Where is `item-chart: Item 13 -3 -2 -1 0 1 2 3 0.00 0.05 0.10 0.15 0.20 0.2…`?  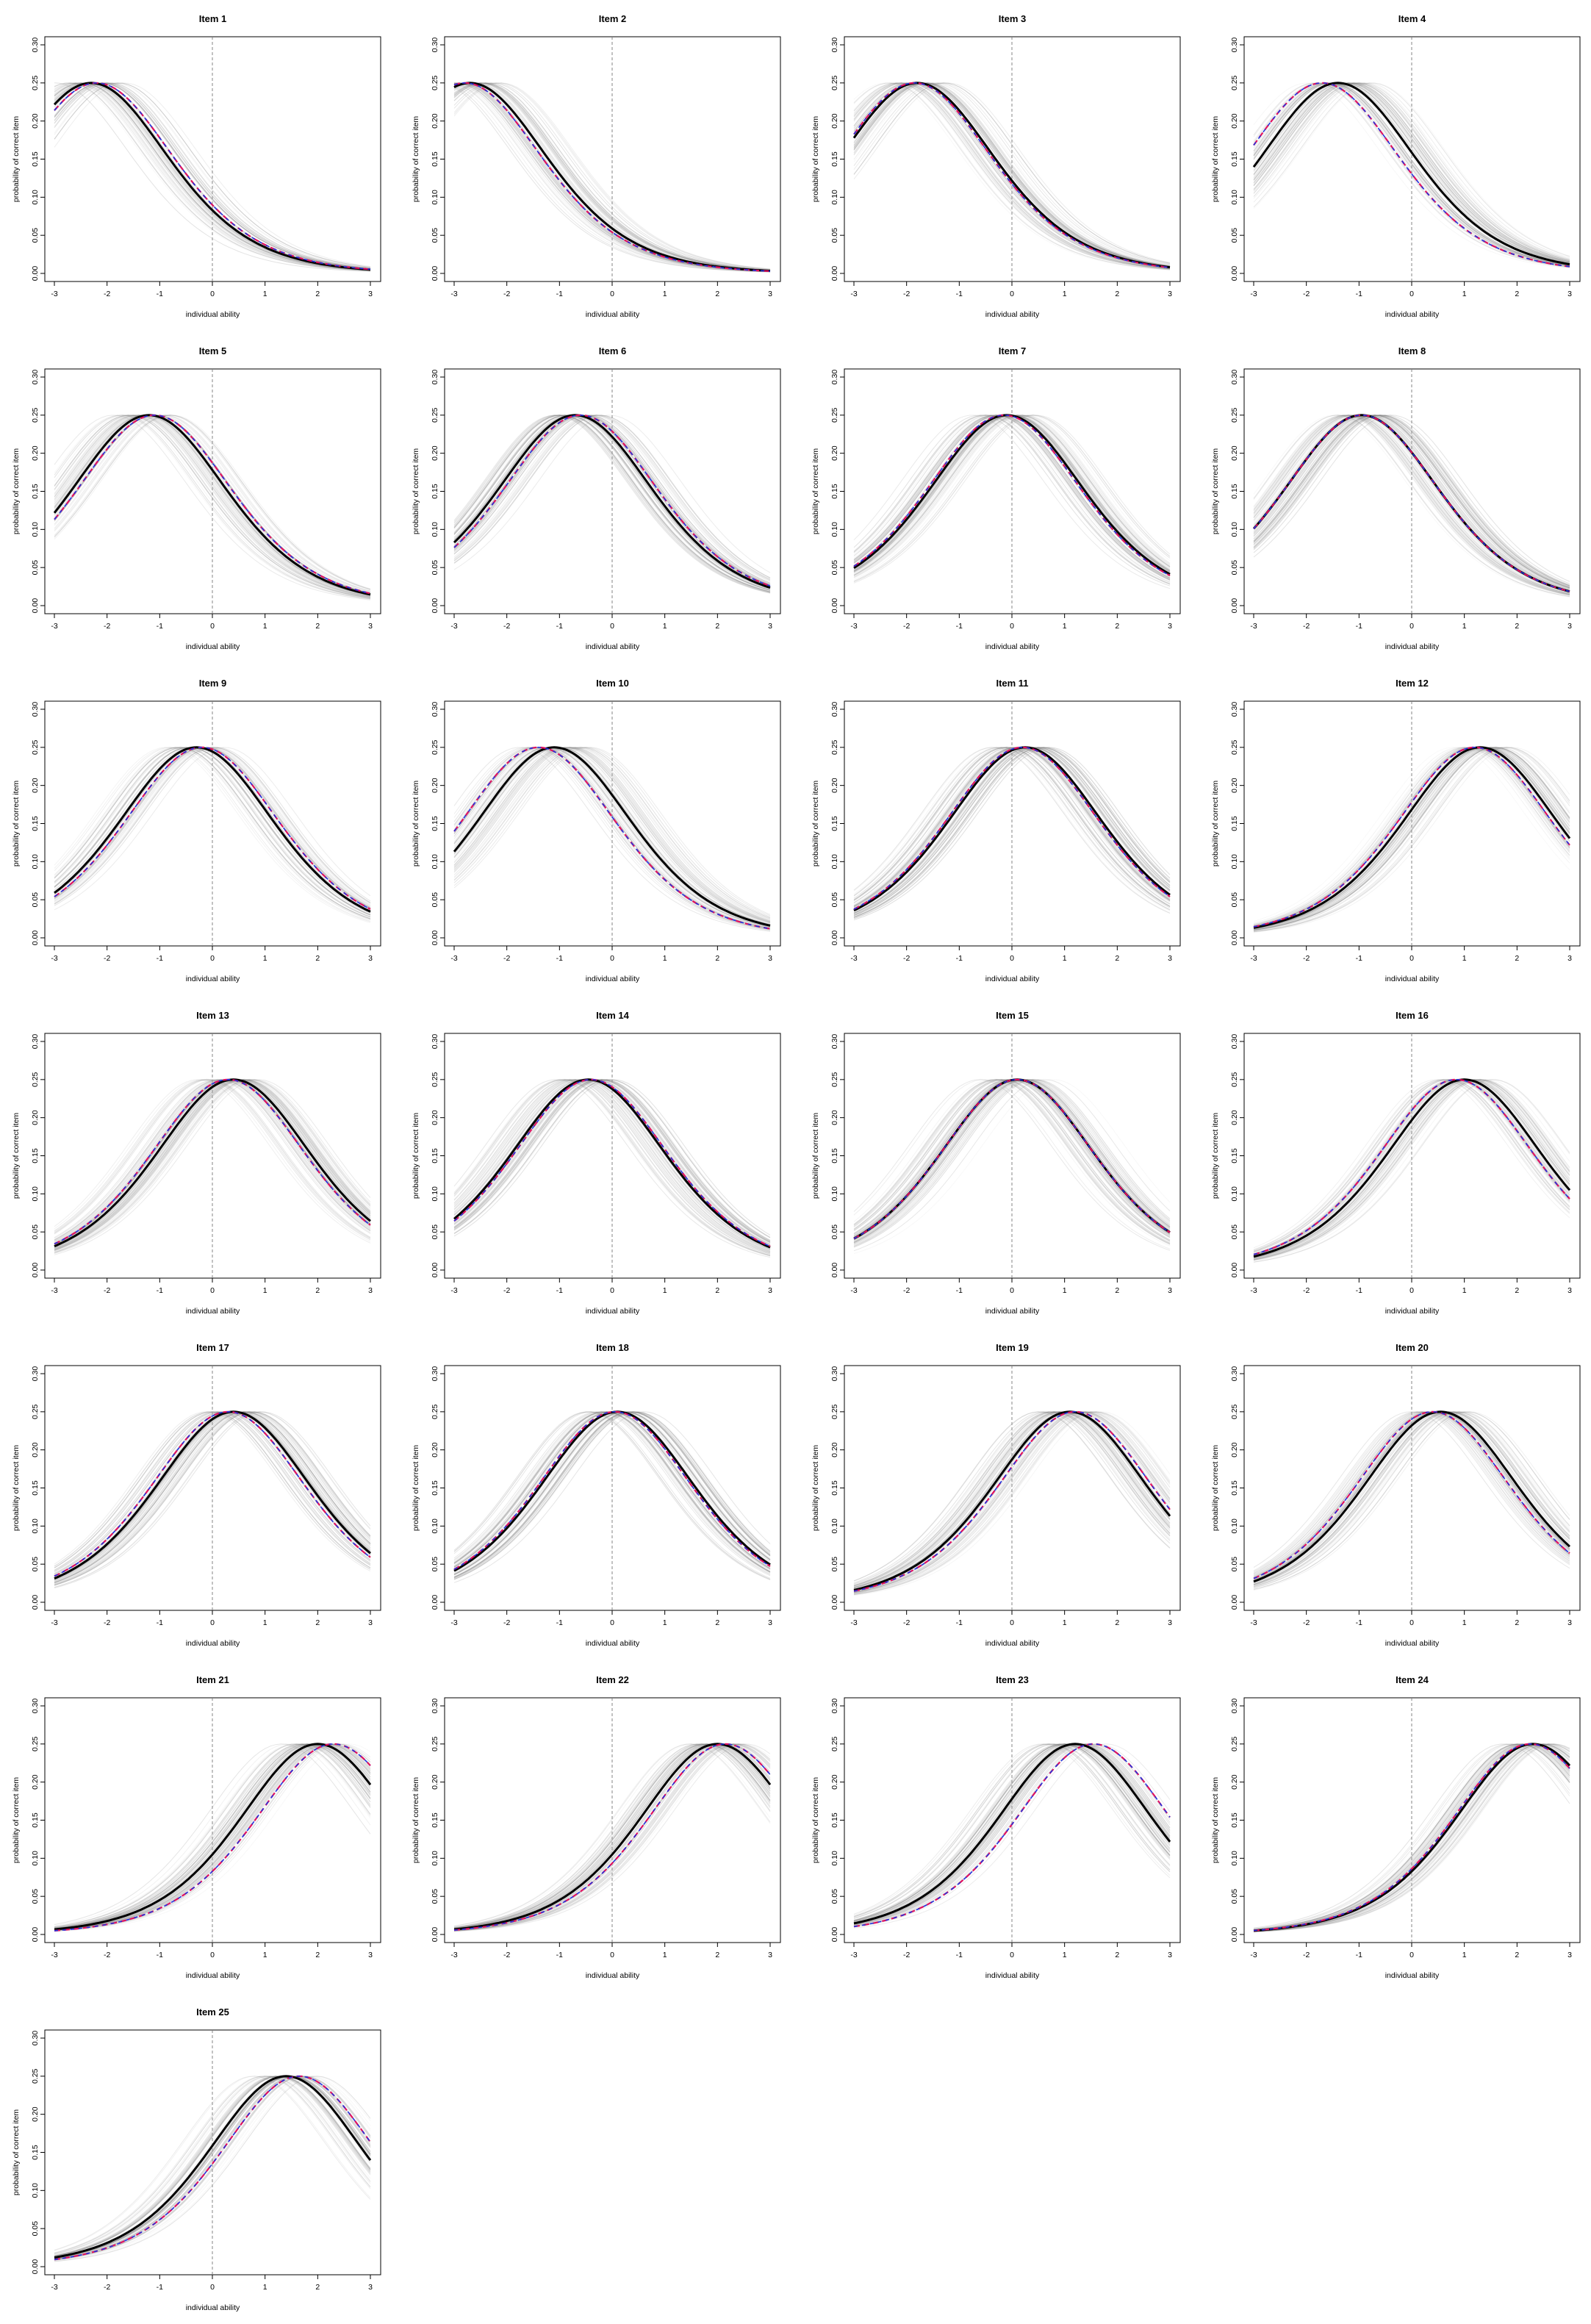 item-chart: Item 13 -3 -2 -1 0 1 2 3 0.00 0.05 0.10 0.15 0.20 0.2… is located at coordinates (196, 1163).